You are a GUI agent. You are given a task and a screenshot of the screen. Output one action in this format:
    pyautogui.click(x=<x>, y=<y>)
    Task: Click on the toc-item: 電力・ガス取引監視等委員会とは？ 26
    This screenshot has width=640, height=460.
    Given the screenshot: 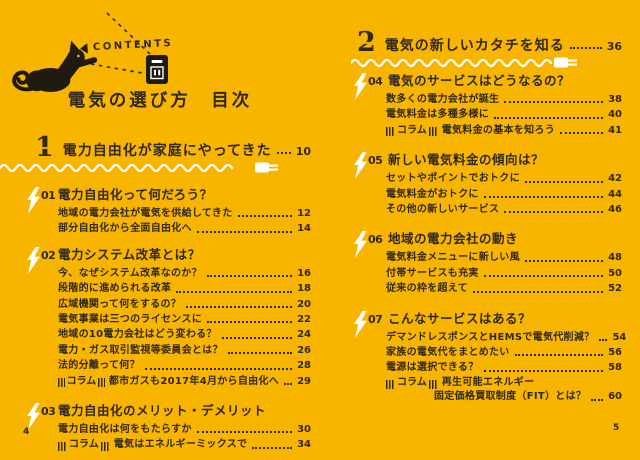 What is the action you would take?
    pyautogui.click(x=184, y=350)
    